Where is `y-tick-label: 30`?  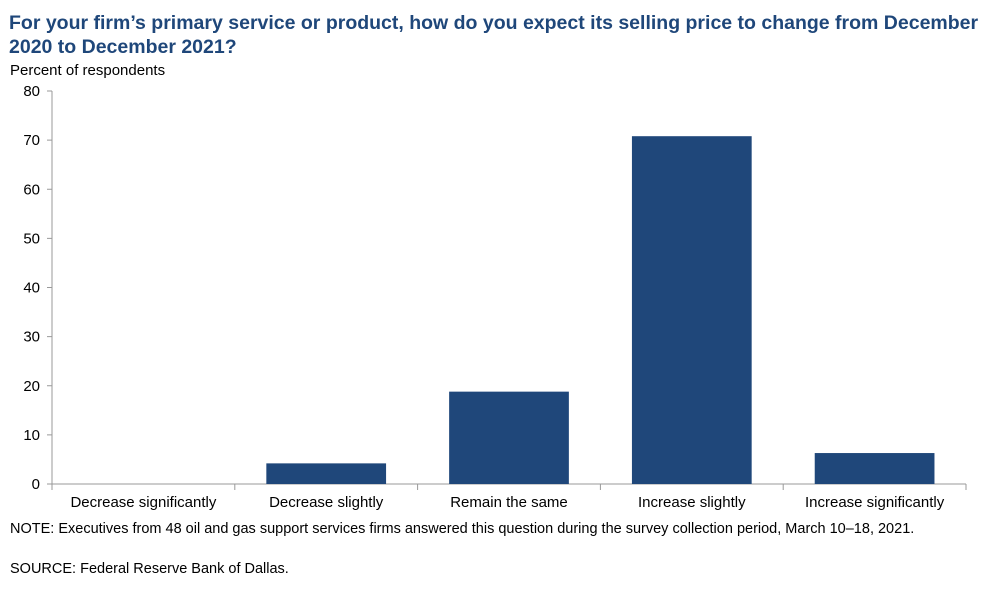
y-tick-label: 30 is located at coordinates (31, 337).